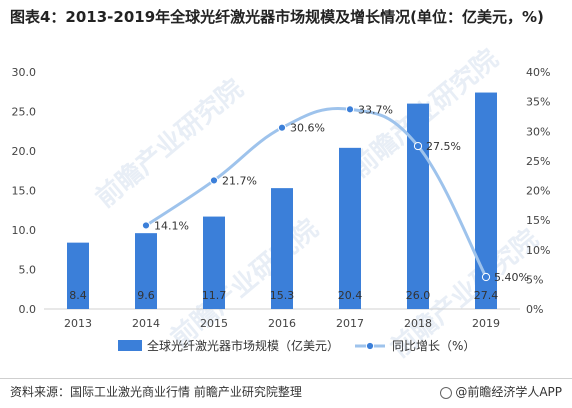 This screenshot has height=408, width=572. Describe the element at coordinates (146, 295) in the screenshot. I see `bar-value-label: 9.6` at that location.